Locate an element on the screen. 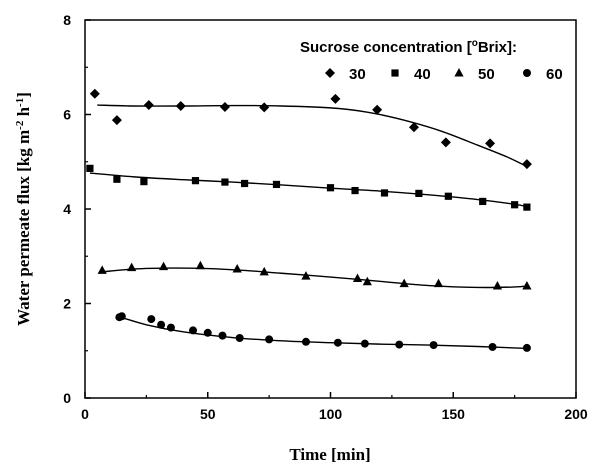 The width and height of the screenshot is (597, 469). x-tick-label: 150 is located at coordinates (454, 414).